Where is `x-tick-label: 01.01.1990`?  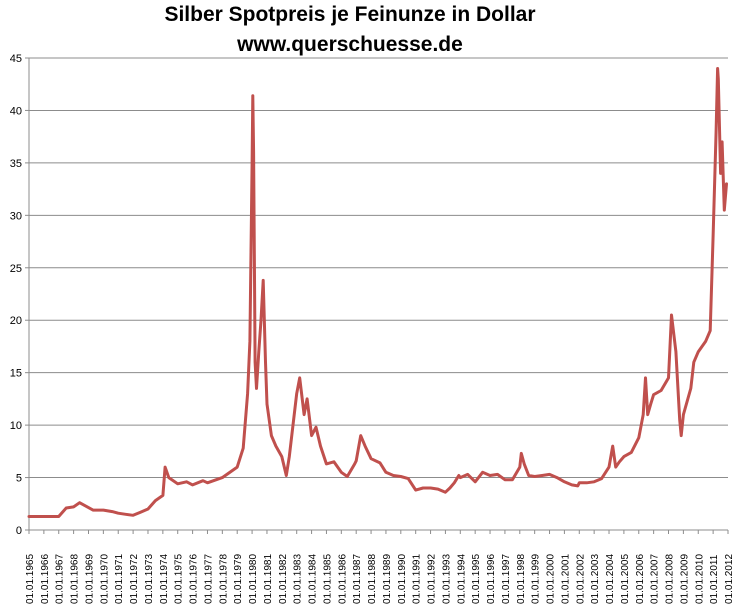 x-tick-label: 01.01.1990 is located at coordinates (402, 579).